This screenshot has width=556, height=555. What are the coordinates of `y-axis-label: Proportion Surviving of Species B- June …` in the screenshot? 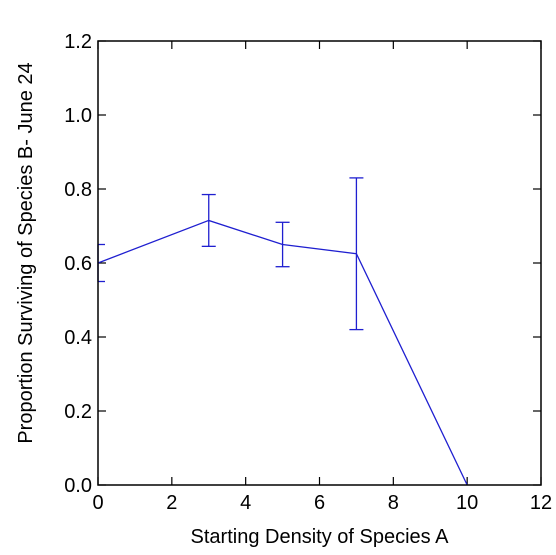 It's located at (26, 252).